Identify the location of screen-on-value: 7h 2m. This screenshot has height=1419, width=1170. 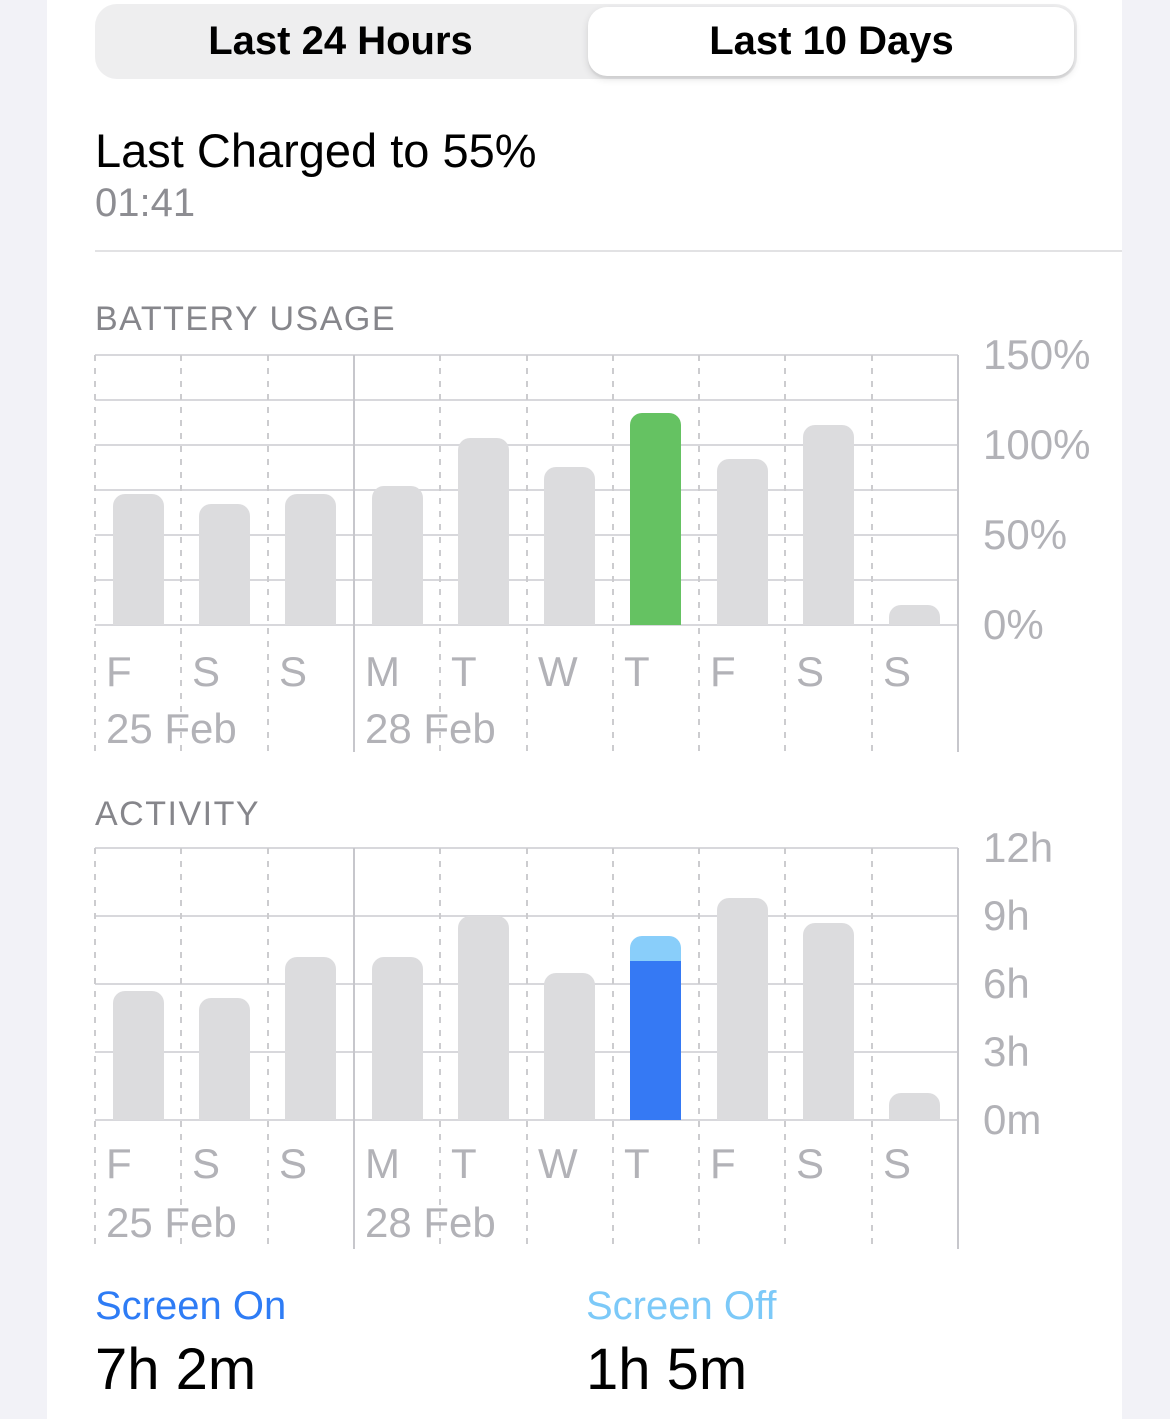
(176, 1369).